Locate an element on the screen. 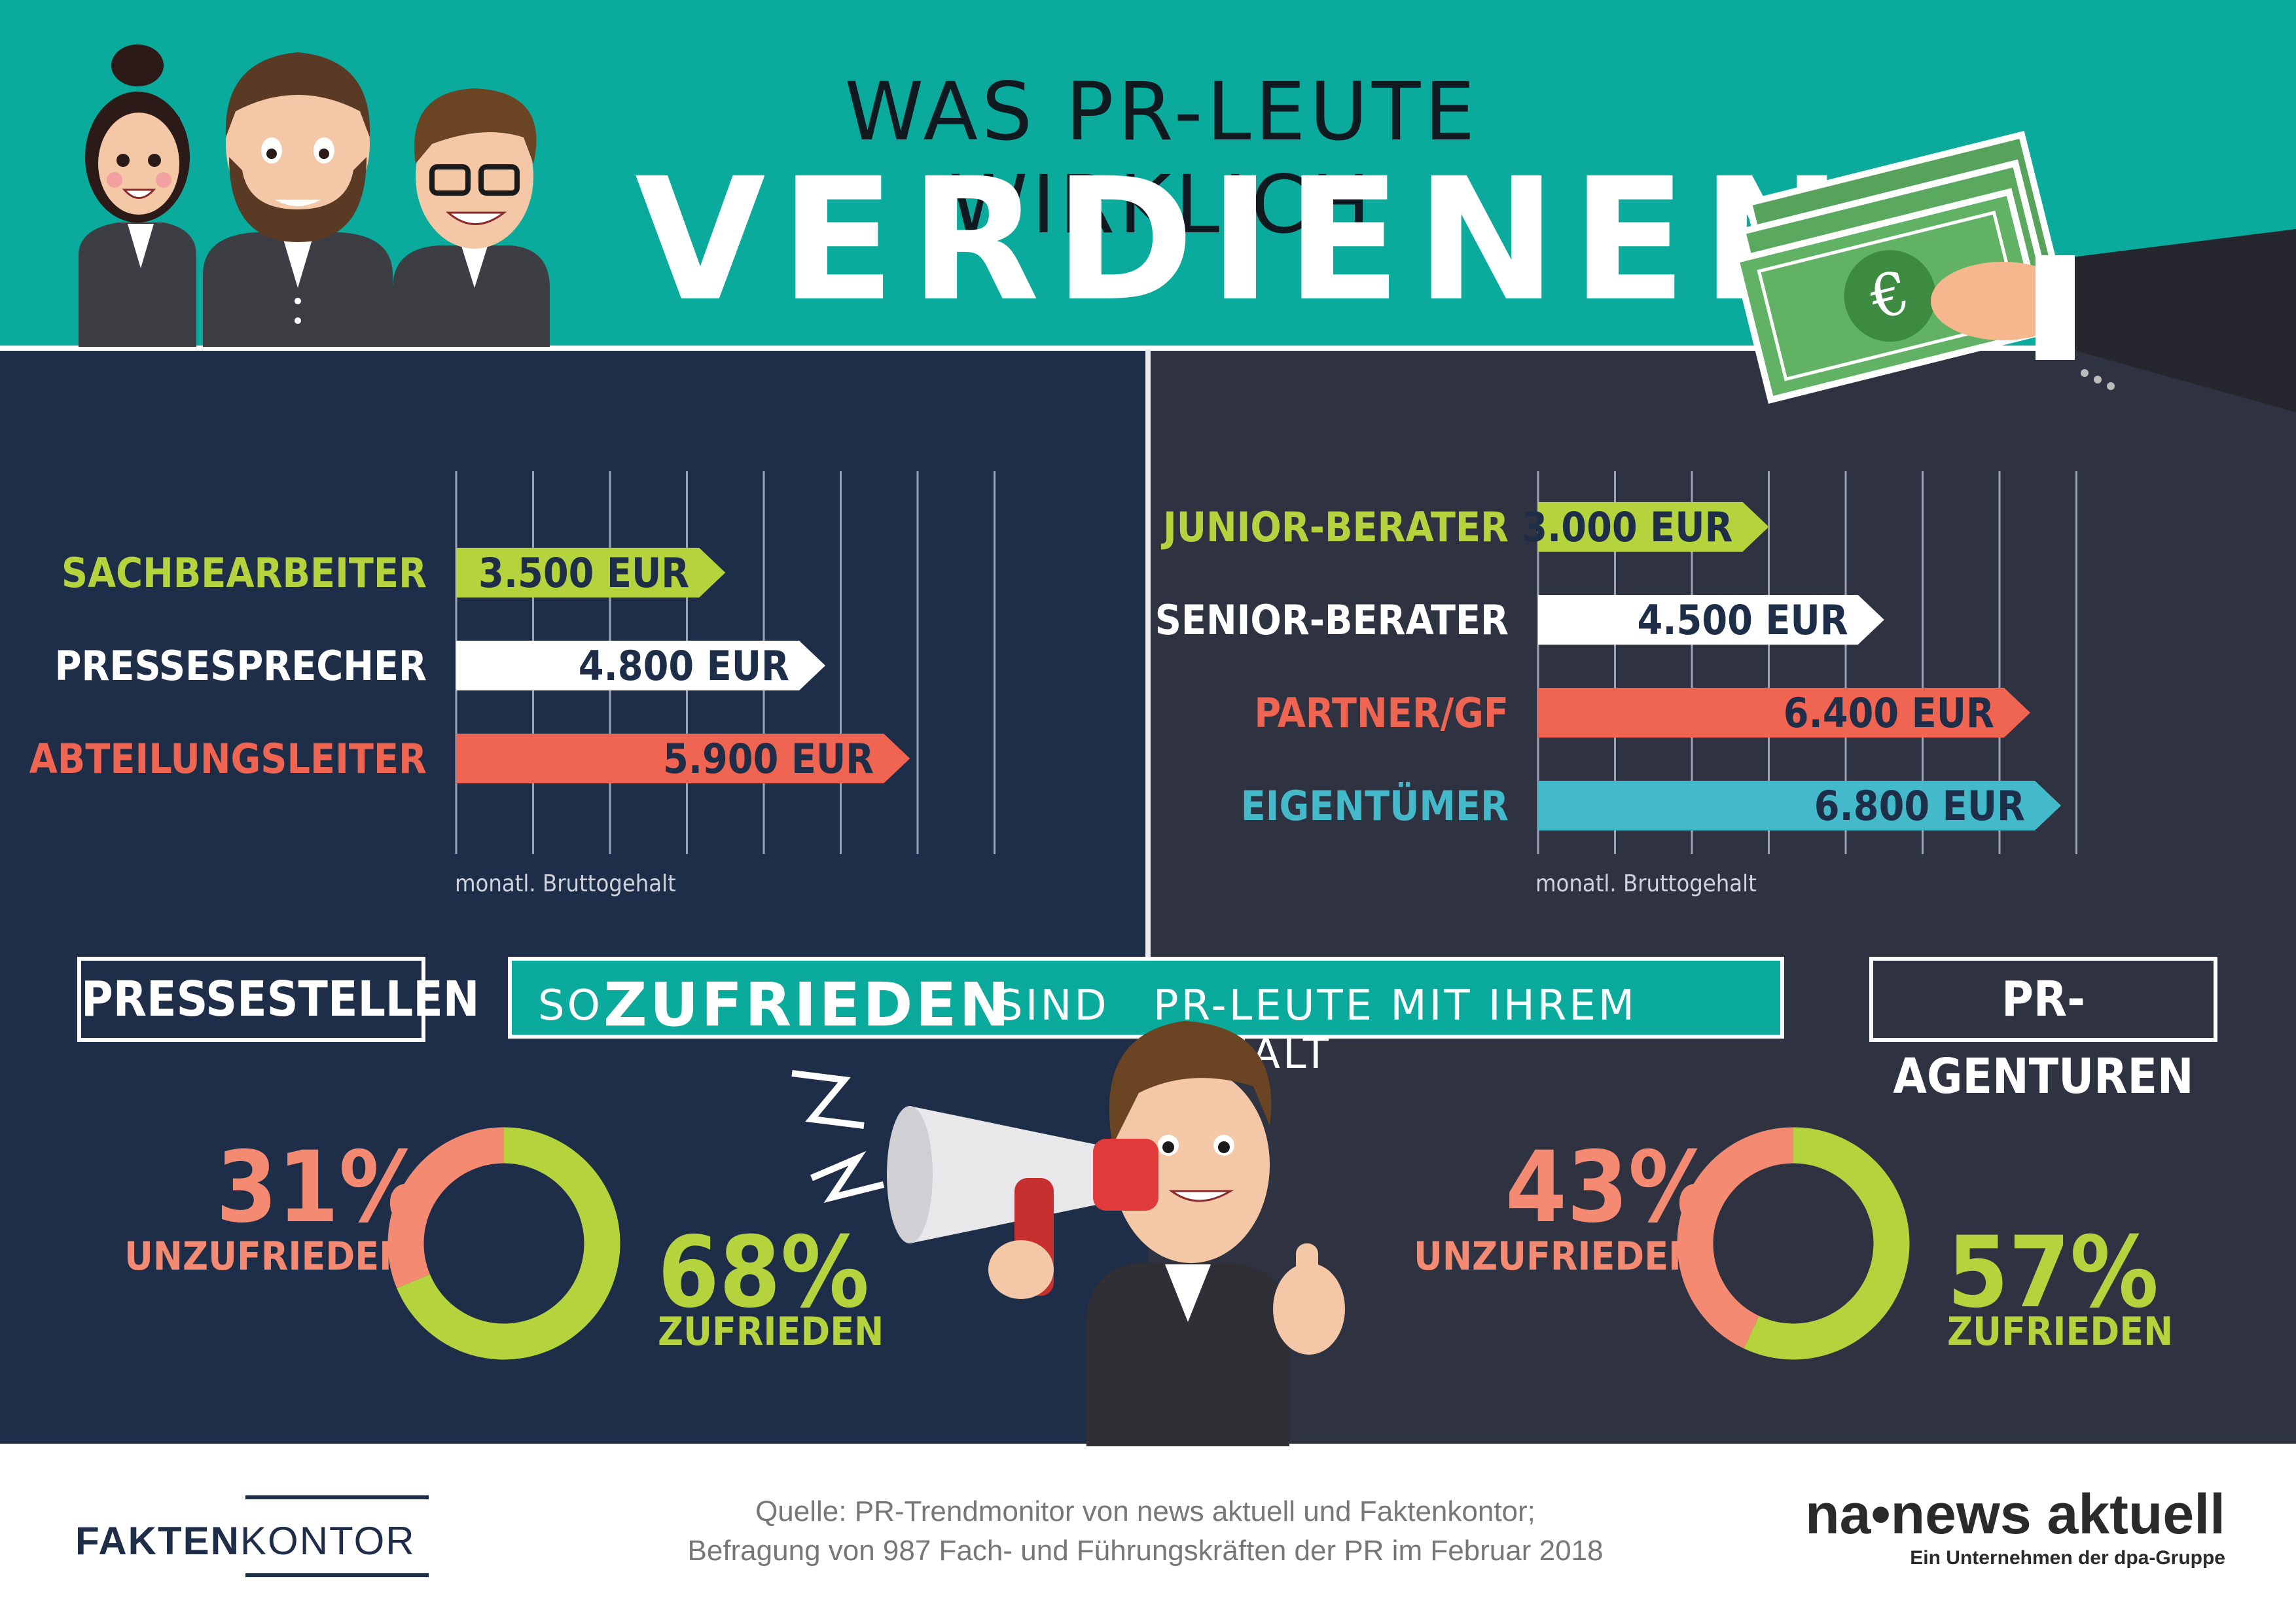 The height and width of the screenshot is (1623, 2296). bar-value-label: 3.000 EUR is located at coordinates (1627, 527).